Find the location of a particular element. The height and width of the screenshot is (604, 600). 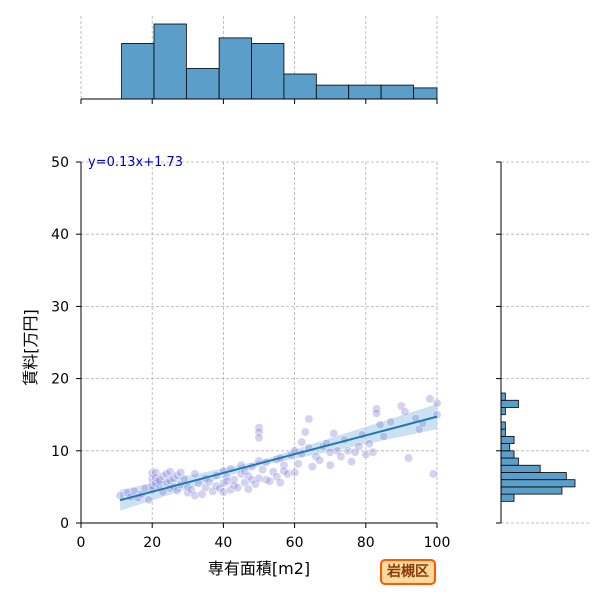

y-tick-label: 30 is located at coordinates (60, 307).